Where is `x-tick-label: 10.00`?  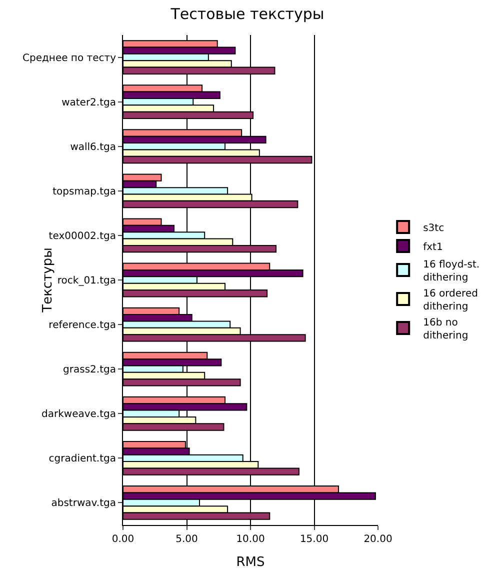 x-tick-label: 10.00 is located at coordinates (250, 539).